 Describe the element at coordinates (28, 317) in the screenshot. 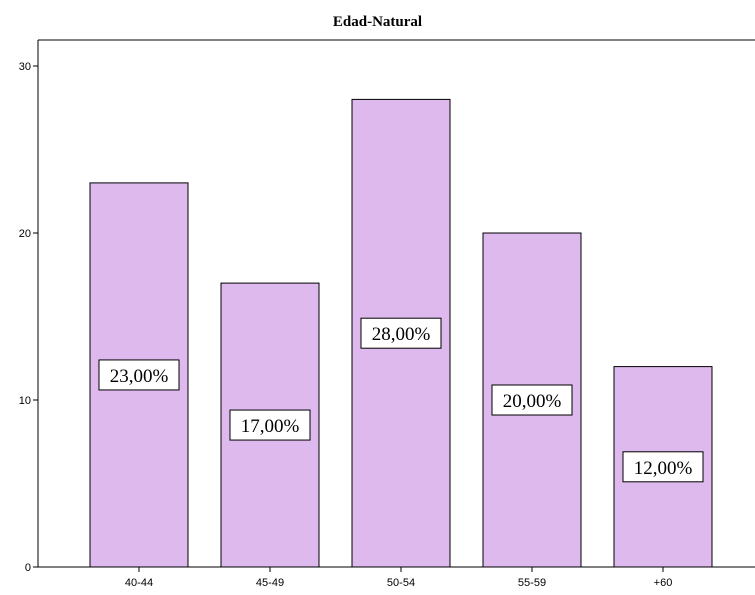

I see `y-axis: 0 10 20 30` at that location.